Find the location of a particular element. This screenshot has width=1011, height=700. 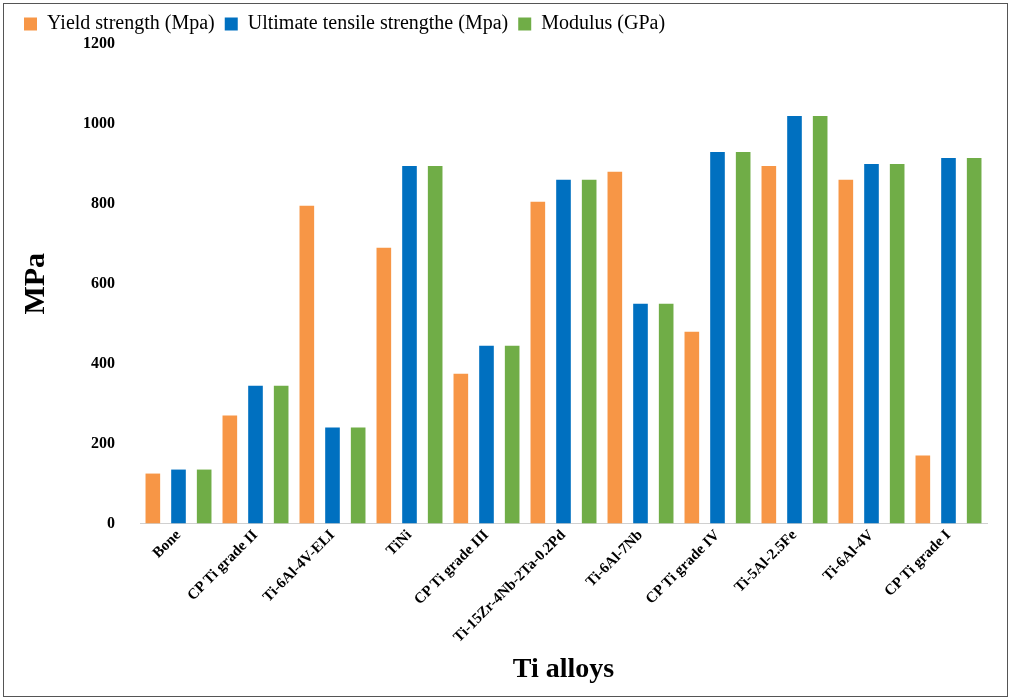

y-tick-label: 600 is located at coordinates (103, 282).